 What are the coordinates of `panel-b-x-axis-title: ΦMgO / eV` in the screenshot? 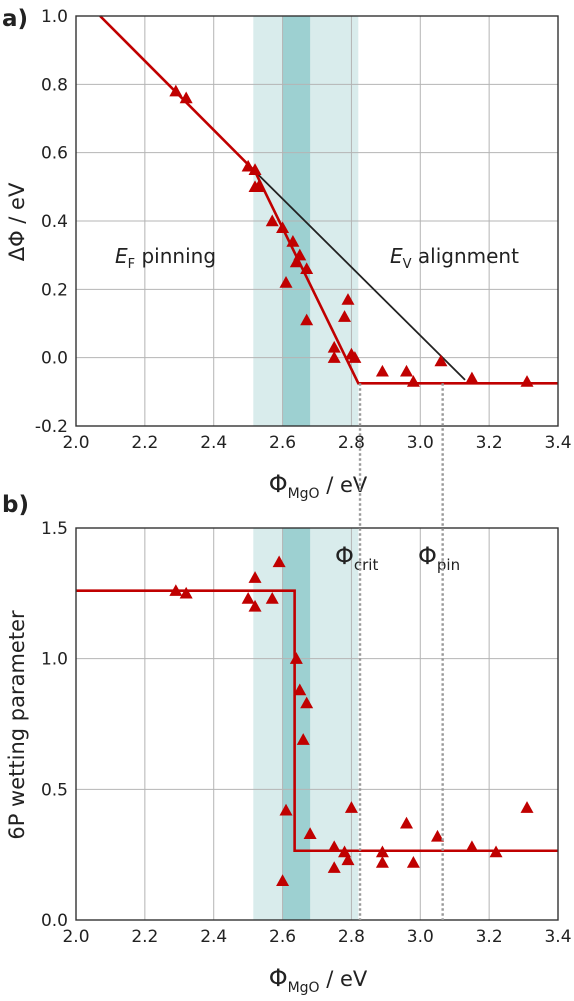 It's located at (318, 980).